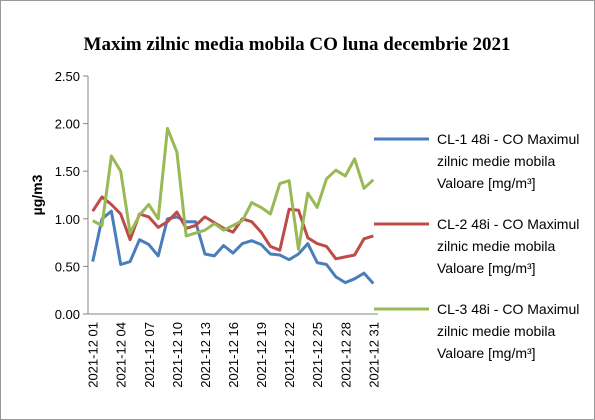 The image size is (595, 420). What do you see at coordinates (67, 171) in the screenshot?
I see `y-tick-label: 1.50` at bounding box center [67, 171].